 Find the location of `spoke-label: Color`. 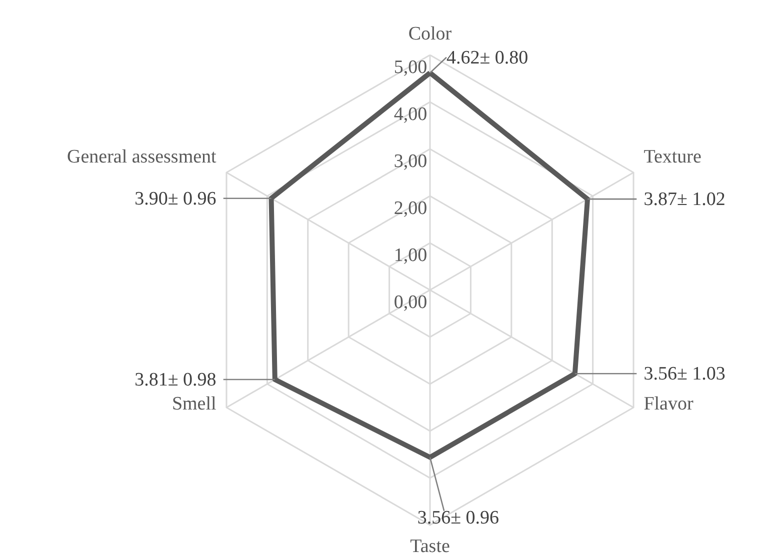

spoke-label: Color is located at coordinates (430, 33).